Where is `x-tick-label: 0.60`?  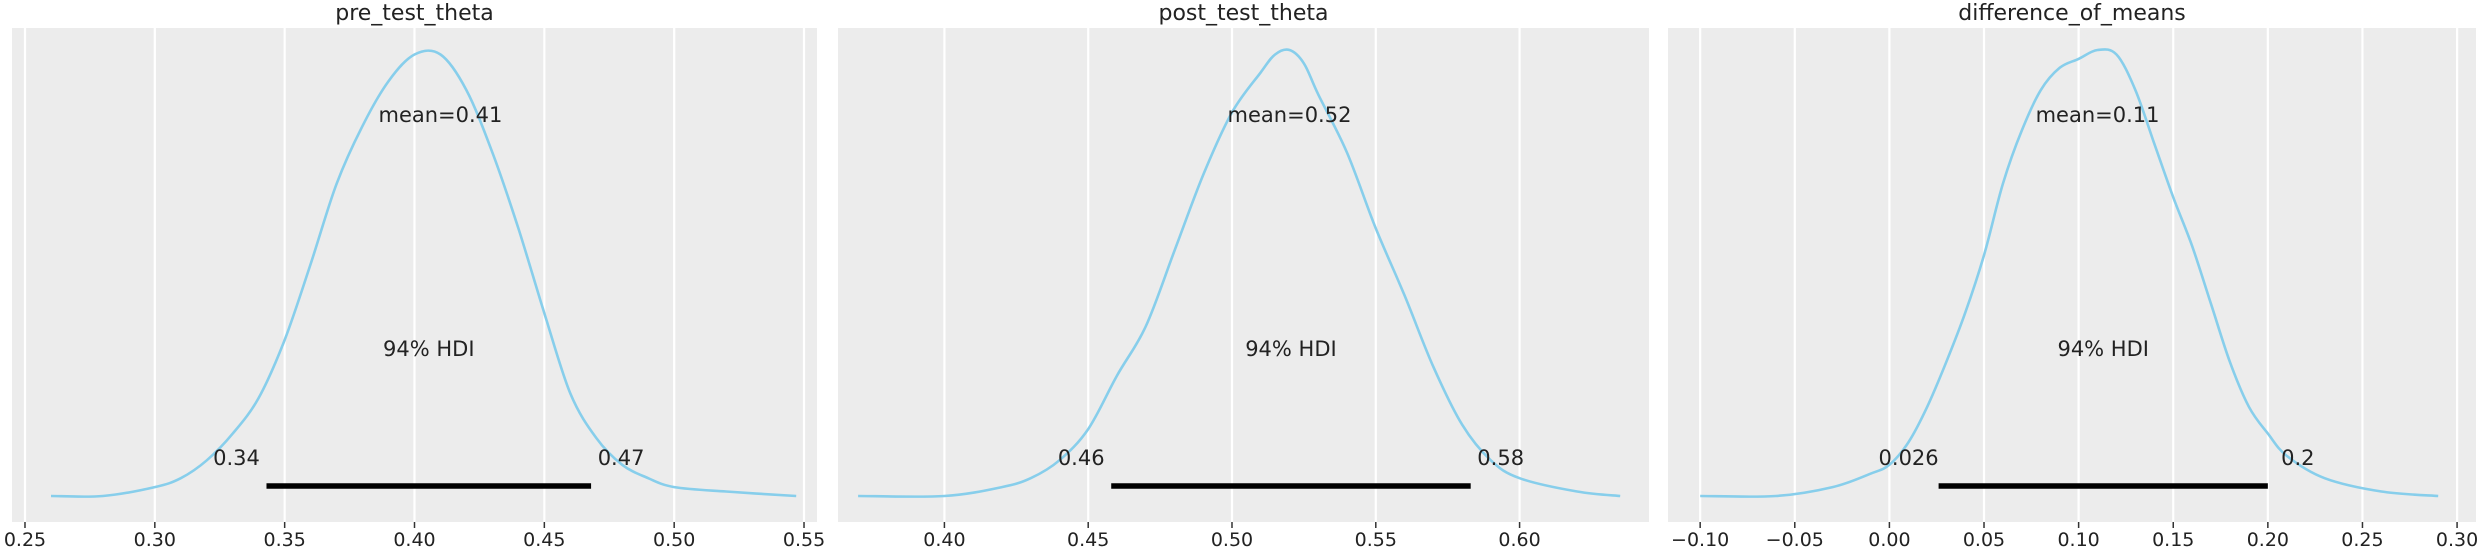 x-tick-label: 0.60 is located at coordinates (1519, 540).